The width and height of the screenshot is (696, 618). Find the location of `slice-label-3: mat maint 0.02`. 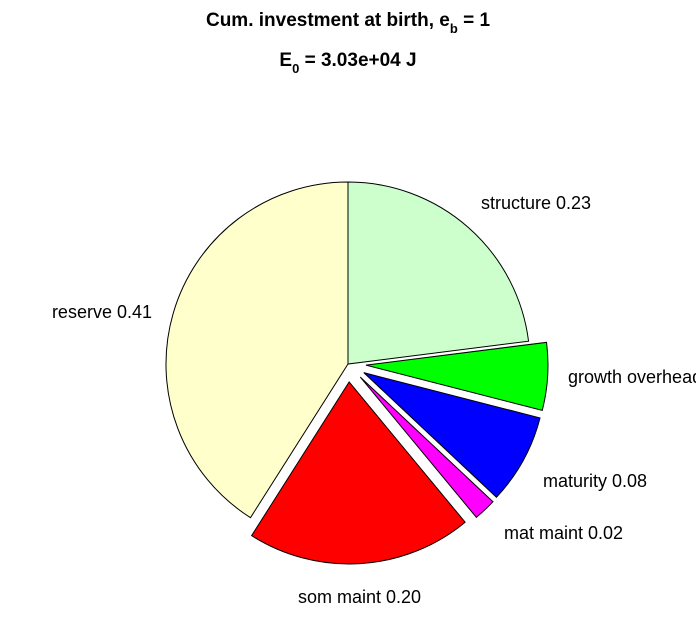

slice-label-3: mat maint 0.02 is located at coordinates (563, 533).